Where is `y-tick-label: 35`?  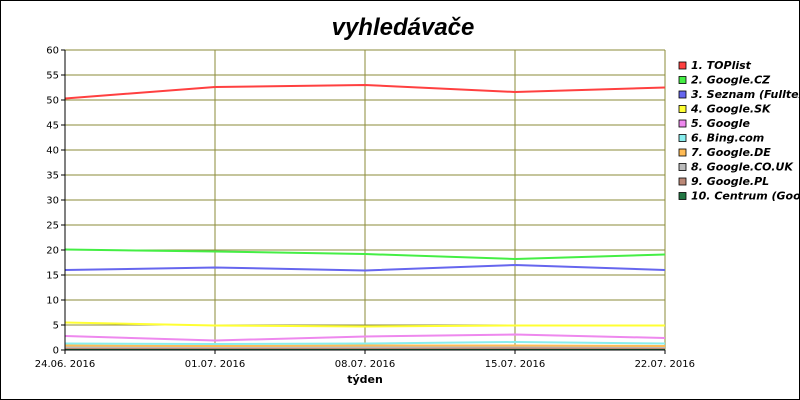
y-tick-label: 35 is located at coordinates (52, 176).